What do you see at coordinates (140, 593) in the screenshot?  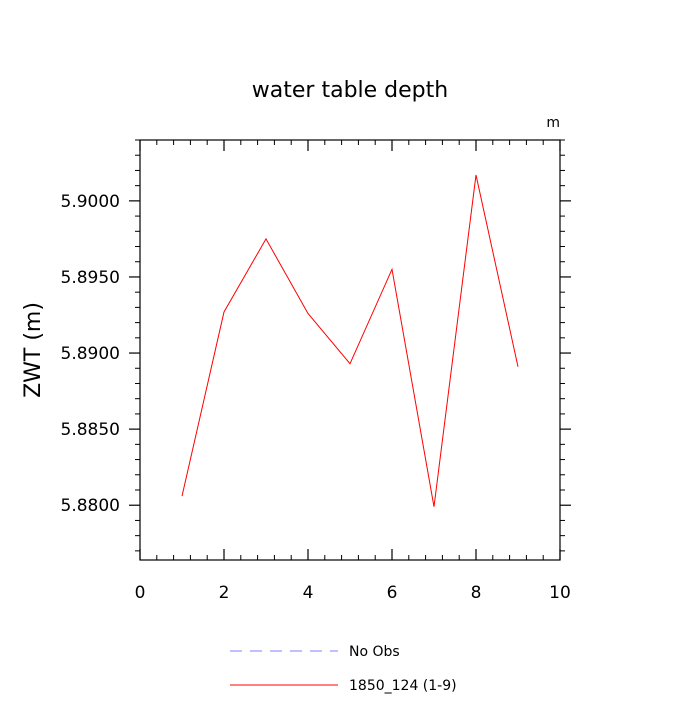 I see `x-tick-label: 0` at bounding box center [140, 593].